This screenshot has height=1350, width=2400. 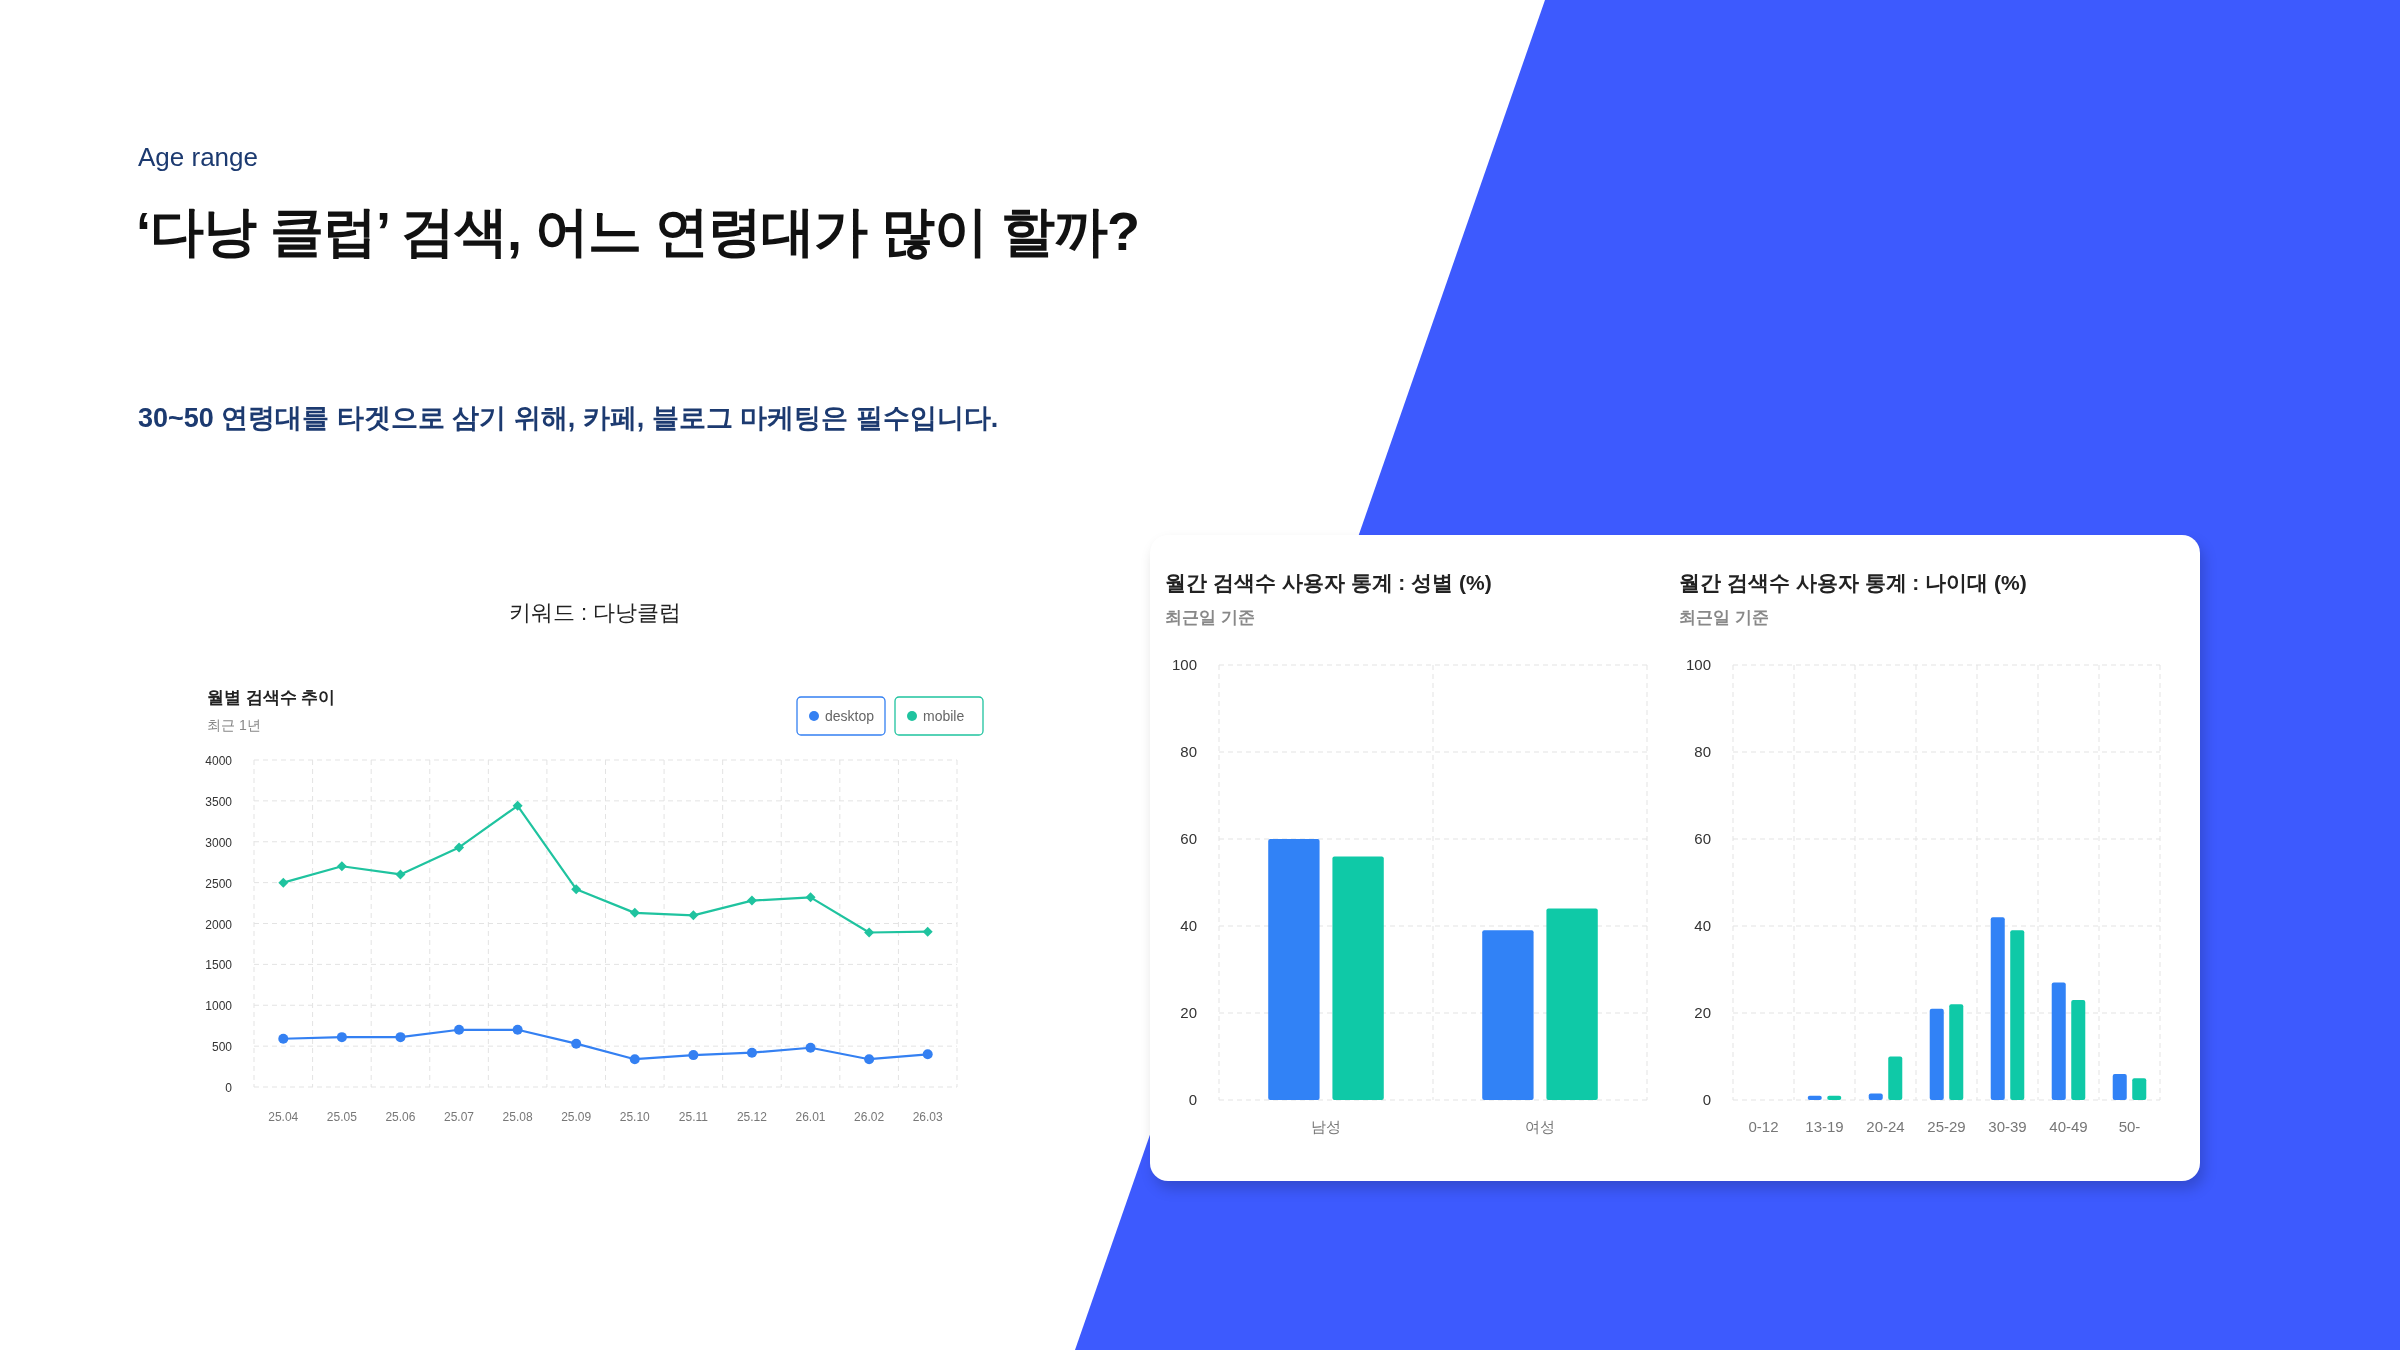 I want to click on x-tick-label: 26.01, so click(x=810, y=1117).